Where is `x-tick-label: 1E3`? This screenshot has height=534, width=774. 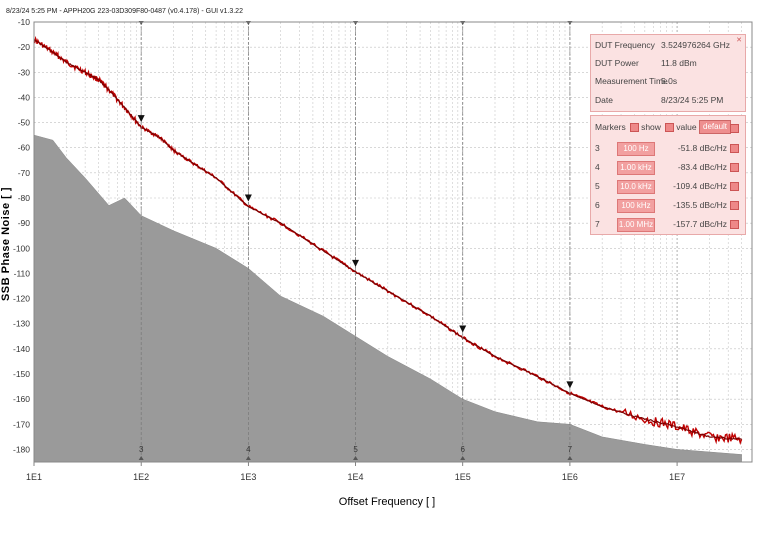 x-tick-label: 1E3 is located at coordinates (248, 477).